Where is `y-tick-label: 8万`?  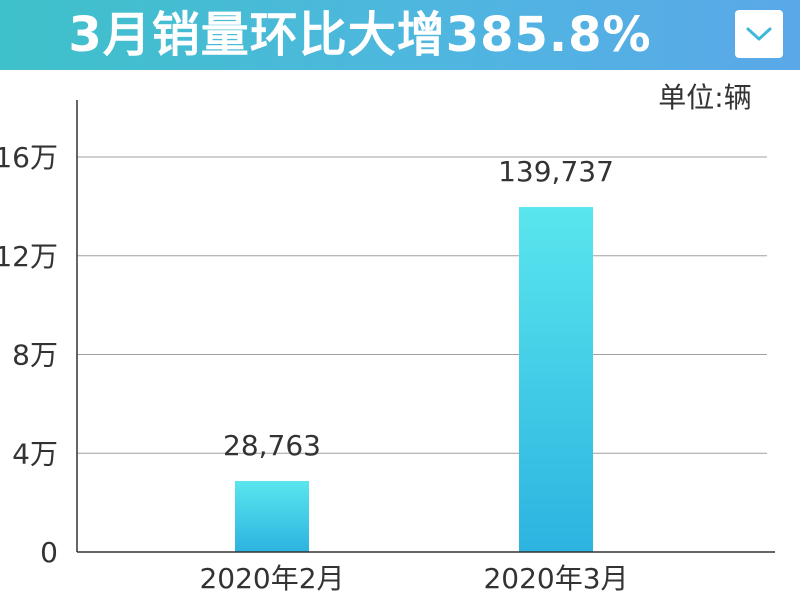 y-tick-label: 8万 is located at coordinates (35, 355).